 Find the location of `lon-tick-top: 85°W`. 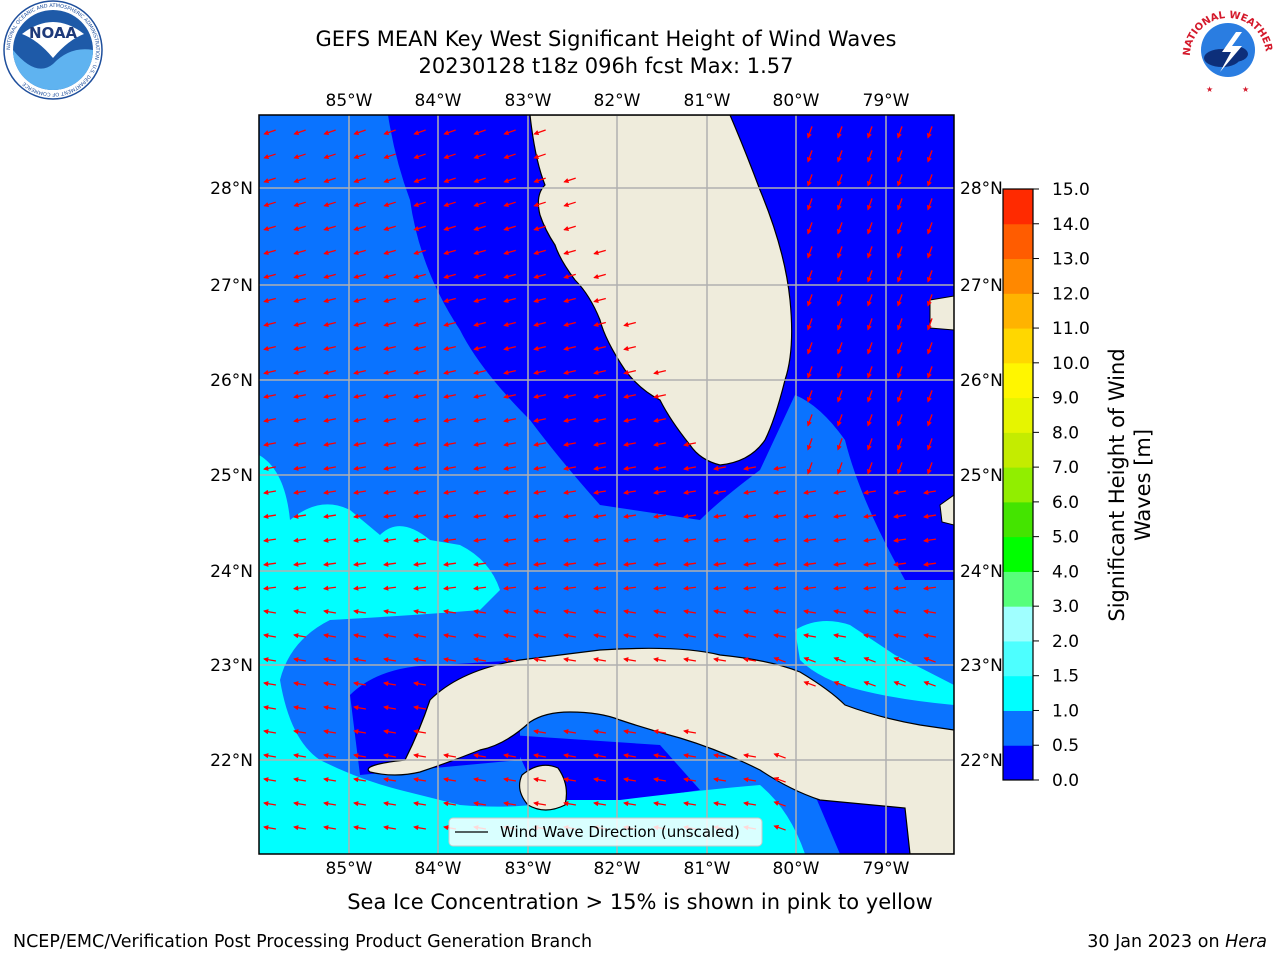

lon-tick-top: 85°W is located at coordinates (349, 101).